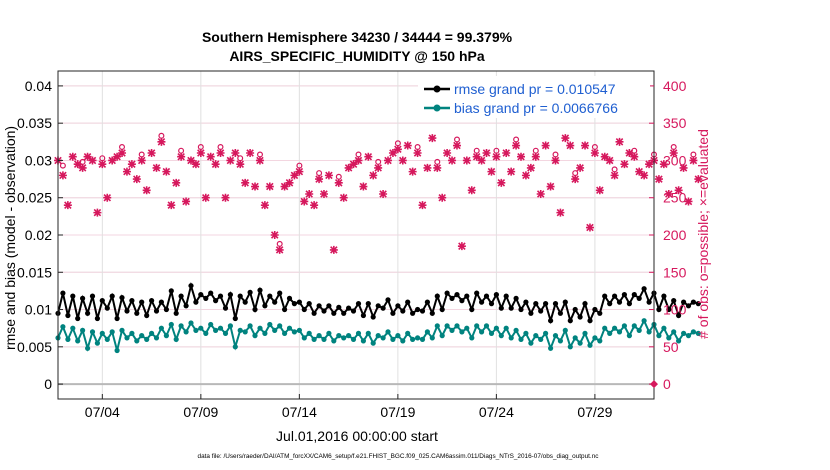 This screenshot has width=830, height=470. I want to click on series-bias, so click(378, 336).